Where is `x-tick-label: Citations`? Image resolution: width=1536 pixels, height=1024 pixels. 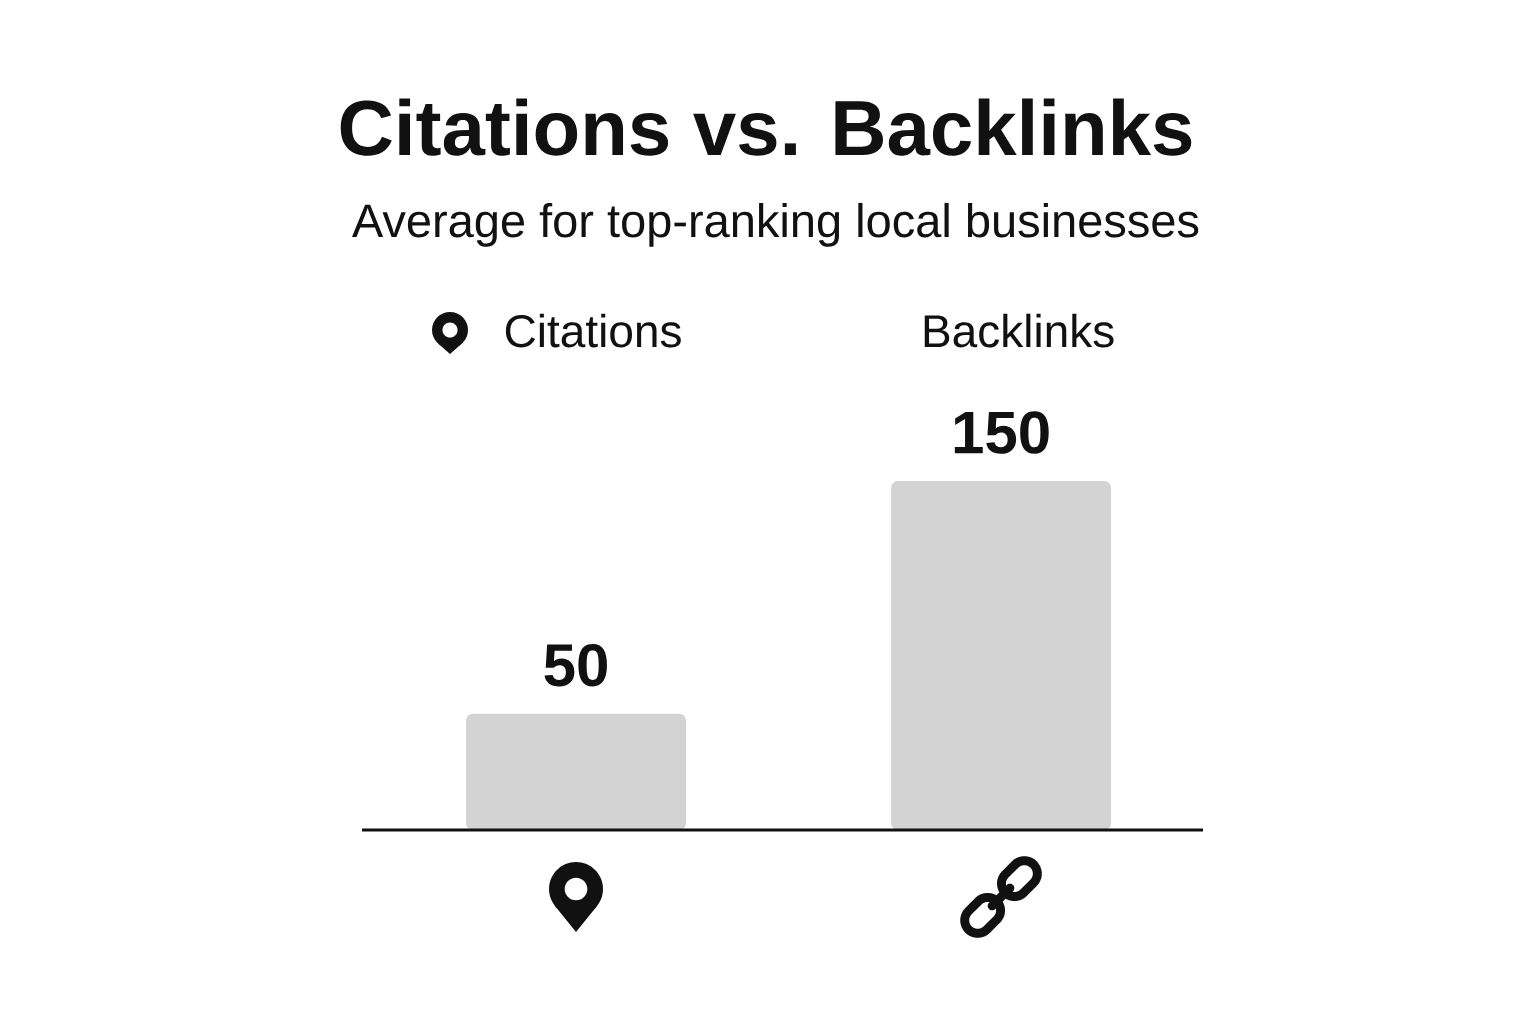
x-tick-label: Citations is located at coordinates (593, 330).